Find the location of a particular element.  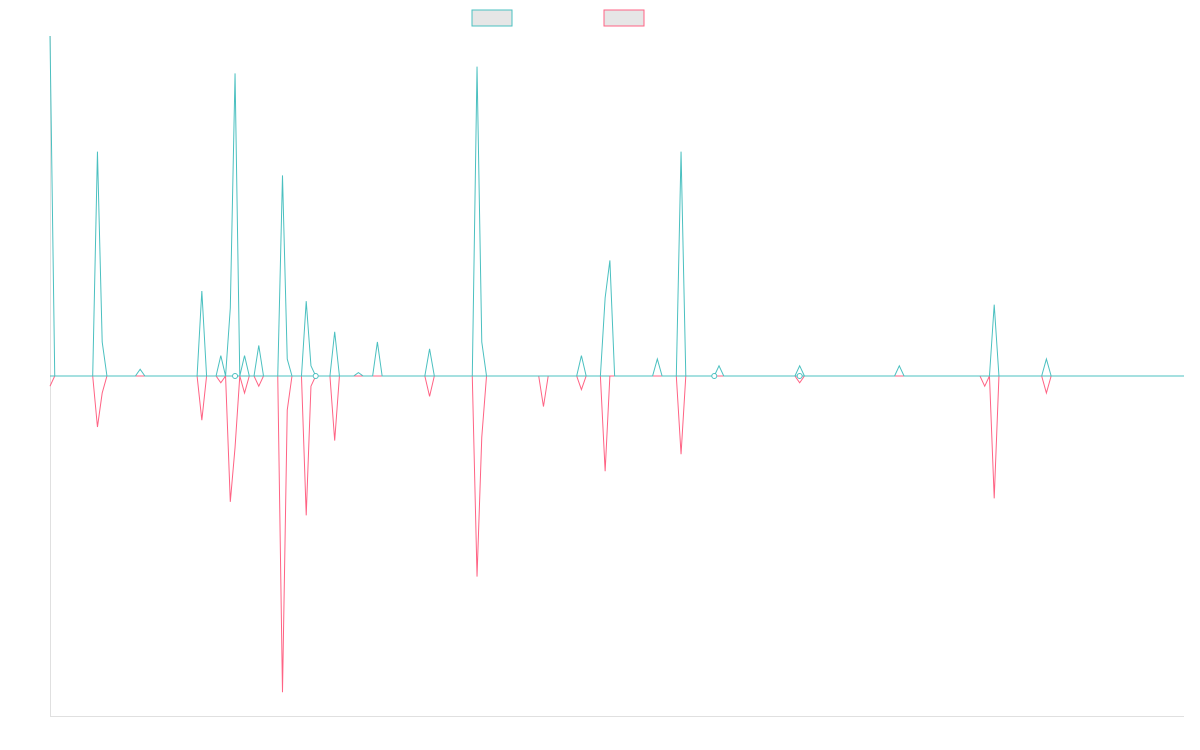

legend is located at coordinates (558, 18).